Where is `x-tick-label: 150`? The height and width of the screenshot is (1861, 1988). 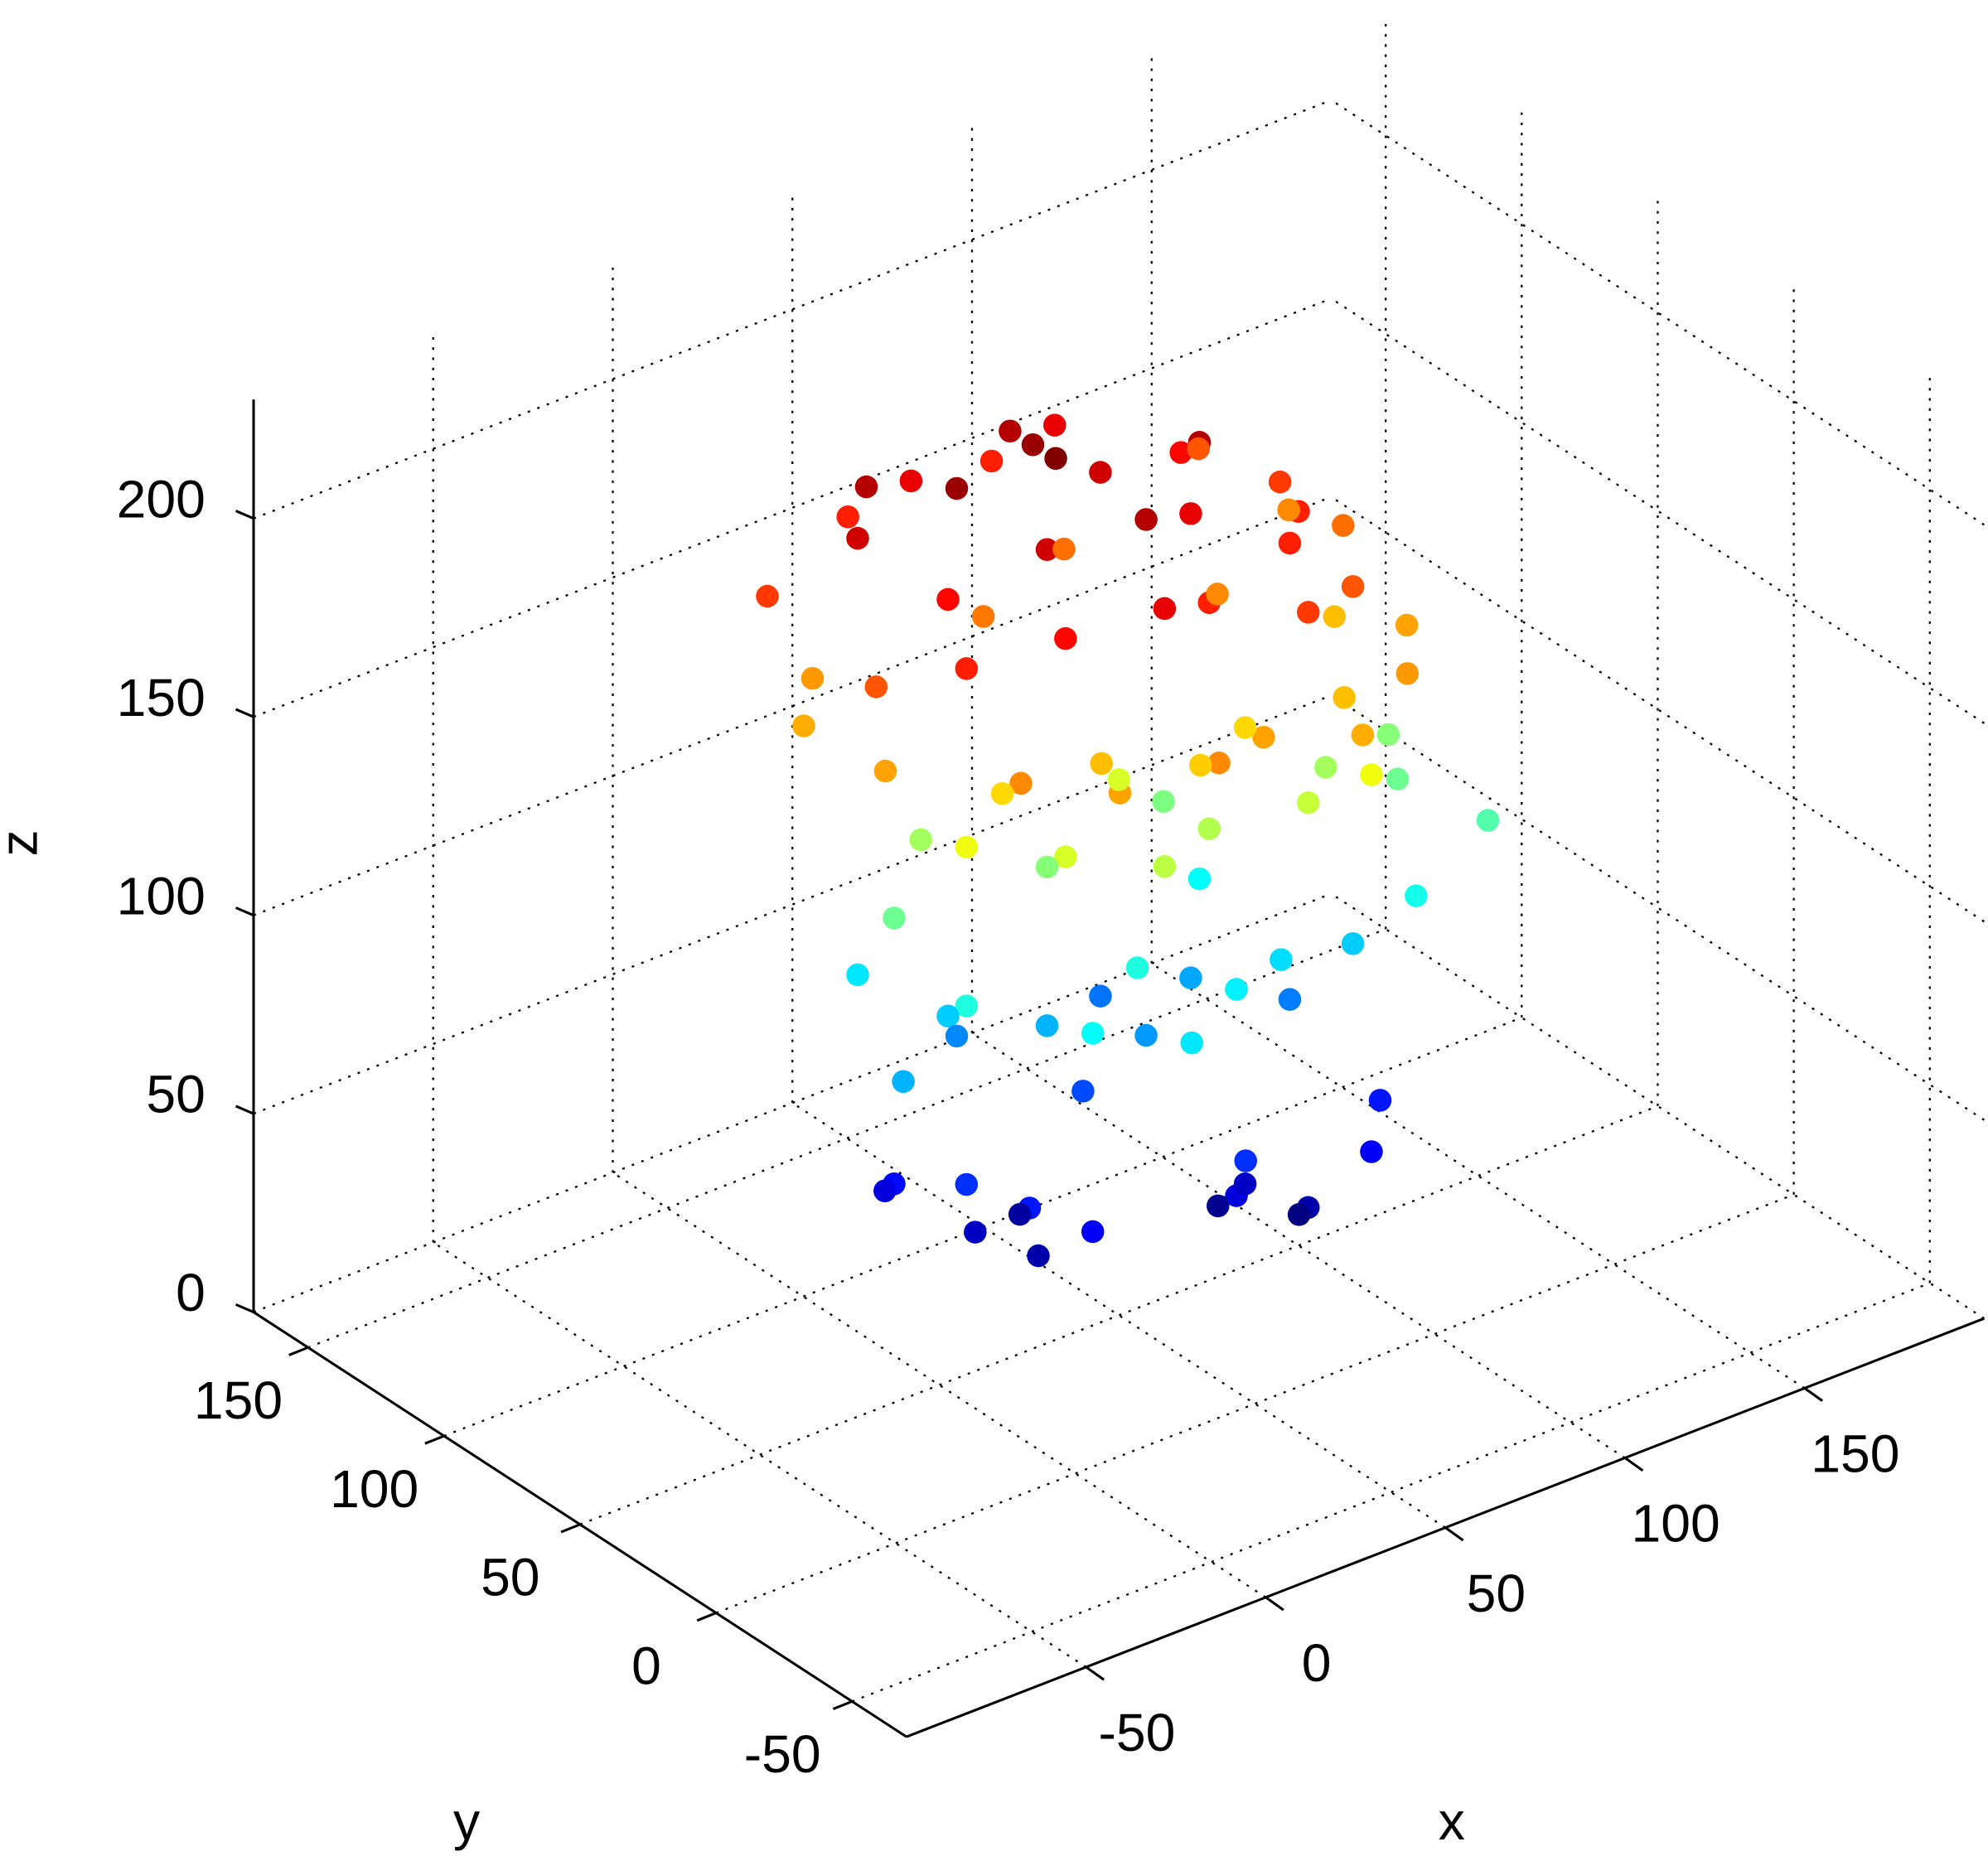
x-tick-label: 150 is located at coordinates (1855, 1453).